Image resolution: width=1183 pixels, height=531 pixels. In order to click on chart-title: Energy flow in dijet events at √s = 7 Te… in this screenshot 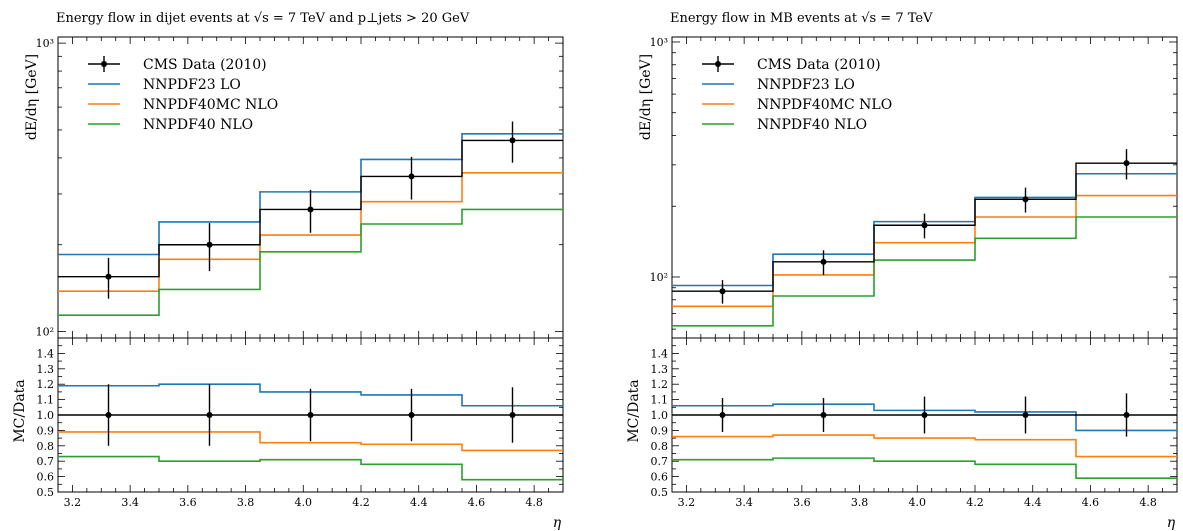, I will do `click(263, 18)`.